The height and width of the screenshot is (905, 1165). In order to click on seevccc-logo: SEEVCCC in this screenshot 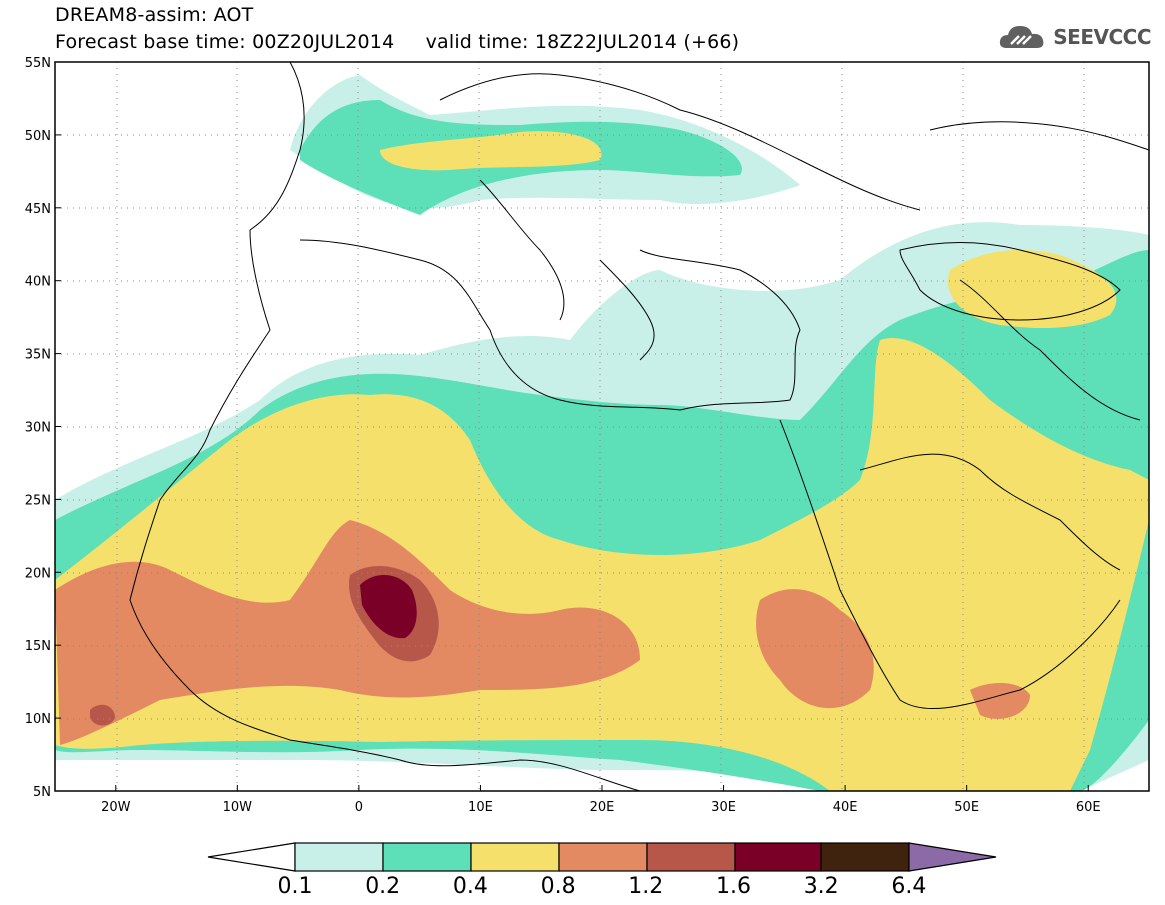, I will do `click(1074, 37)`.